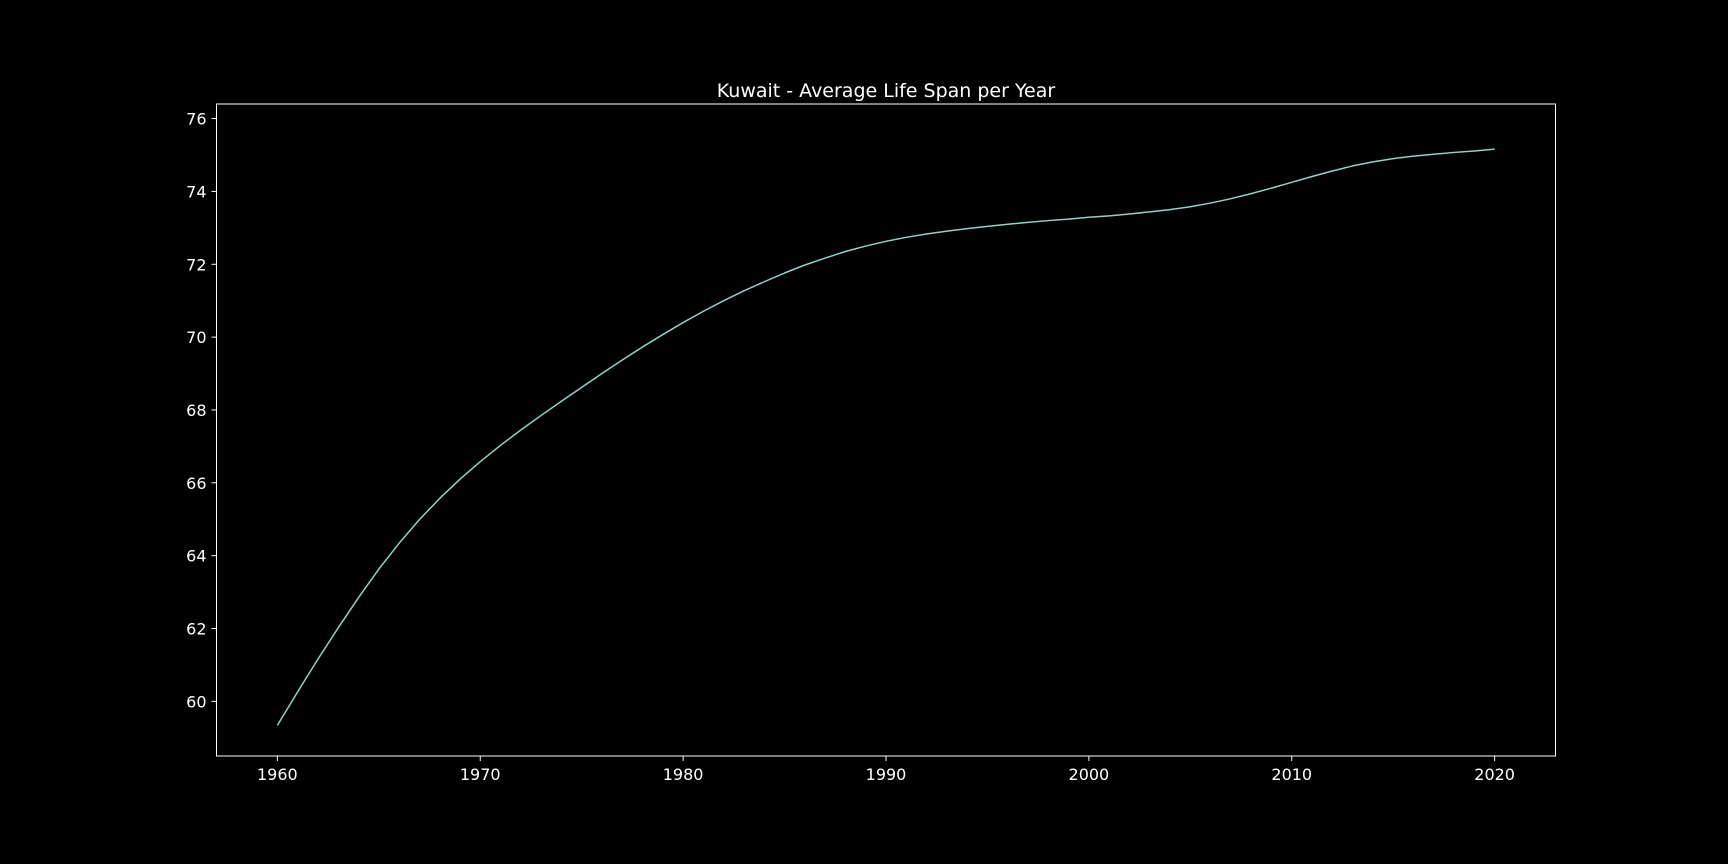 The width and height of the screenshot is (1728, 864). Describe the element at coordinates (196, 629) in the screenshot. I see `y-tick-label: 62` at that location.